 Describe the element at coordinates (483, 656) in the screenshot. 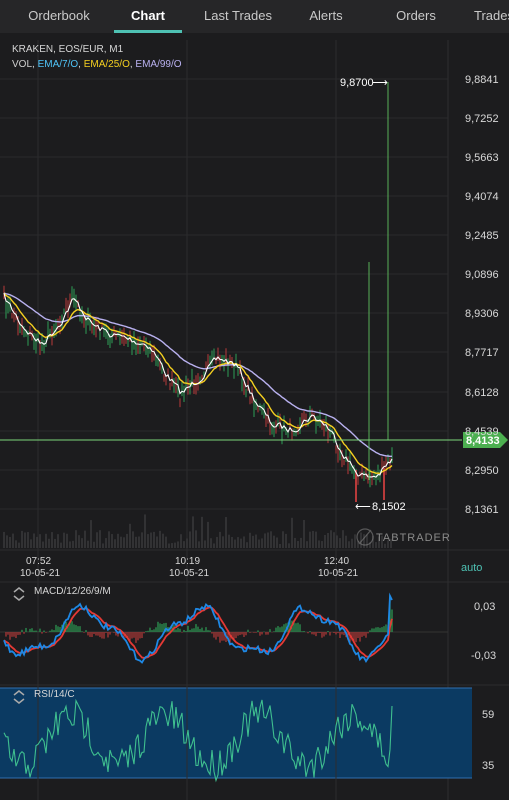

I see `macd-tick-lower: -0,03` at that location.